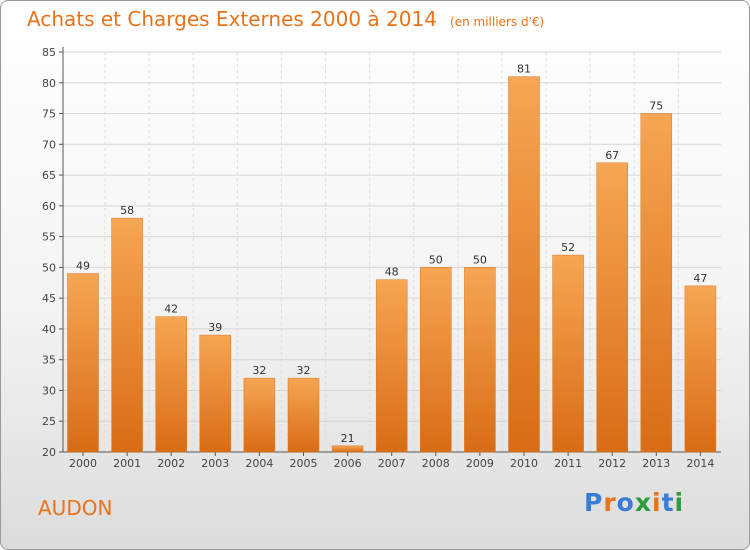 This screenshot has width=750, height=550. I want to click on bar-2006, so click(347, 449).